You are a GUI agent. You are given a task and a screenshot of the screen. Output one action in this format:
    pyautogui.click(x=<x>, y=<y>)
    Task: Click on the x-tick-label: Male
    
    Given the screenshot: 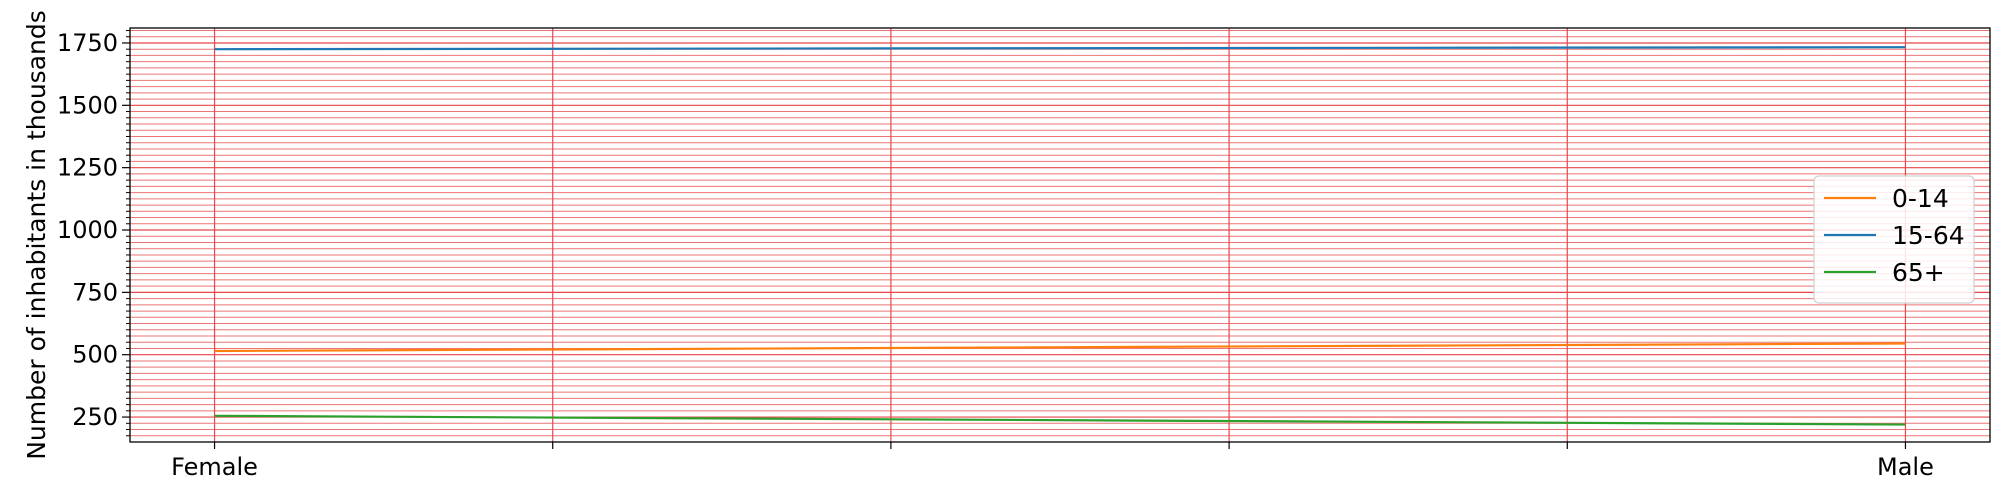 What is the action you would take?
    pyautogui.click(x=1905, y=467)
    